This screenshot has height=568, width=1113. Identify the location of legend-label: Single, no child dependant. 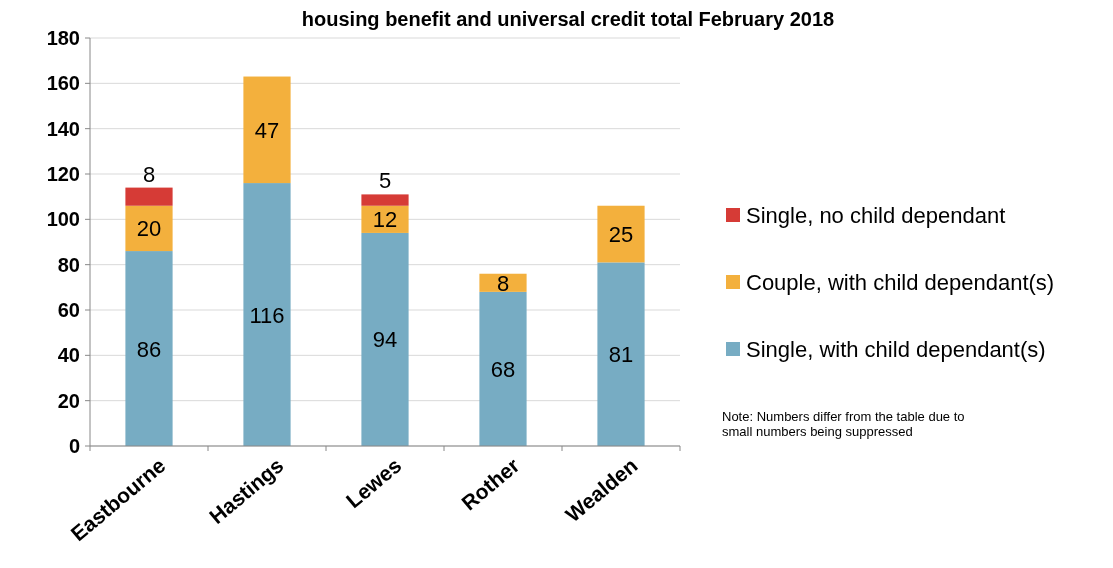
(876, 215).